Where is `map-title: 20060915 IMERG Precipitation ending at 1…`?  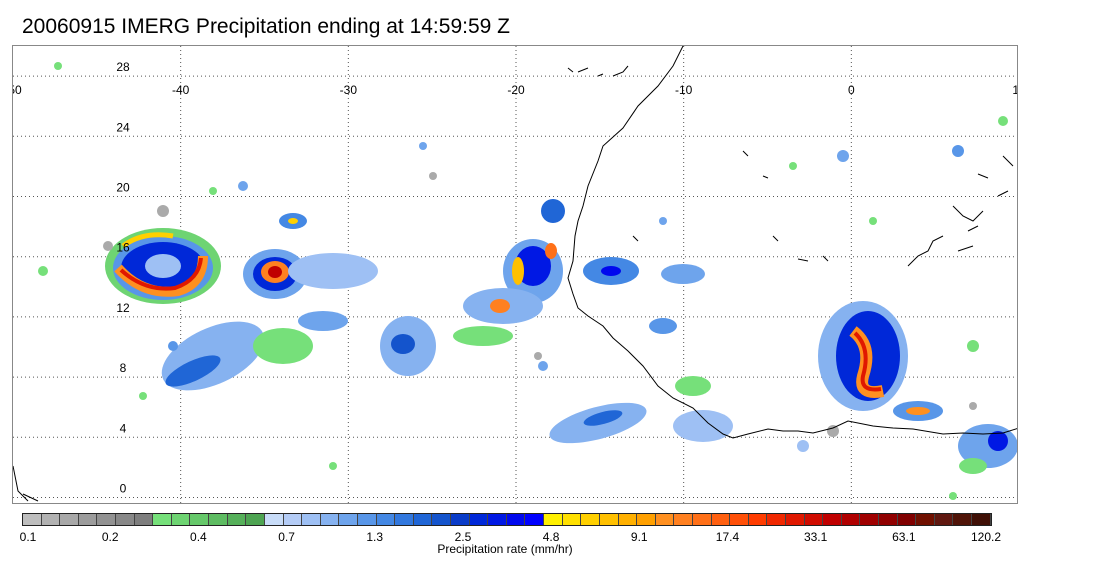 map-title: 20060915 IMERG Precipitation ending at 1… is located at coordinates (266, 26).